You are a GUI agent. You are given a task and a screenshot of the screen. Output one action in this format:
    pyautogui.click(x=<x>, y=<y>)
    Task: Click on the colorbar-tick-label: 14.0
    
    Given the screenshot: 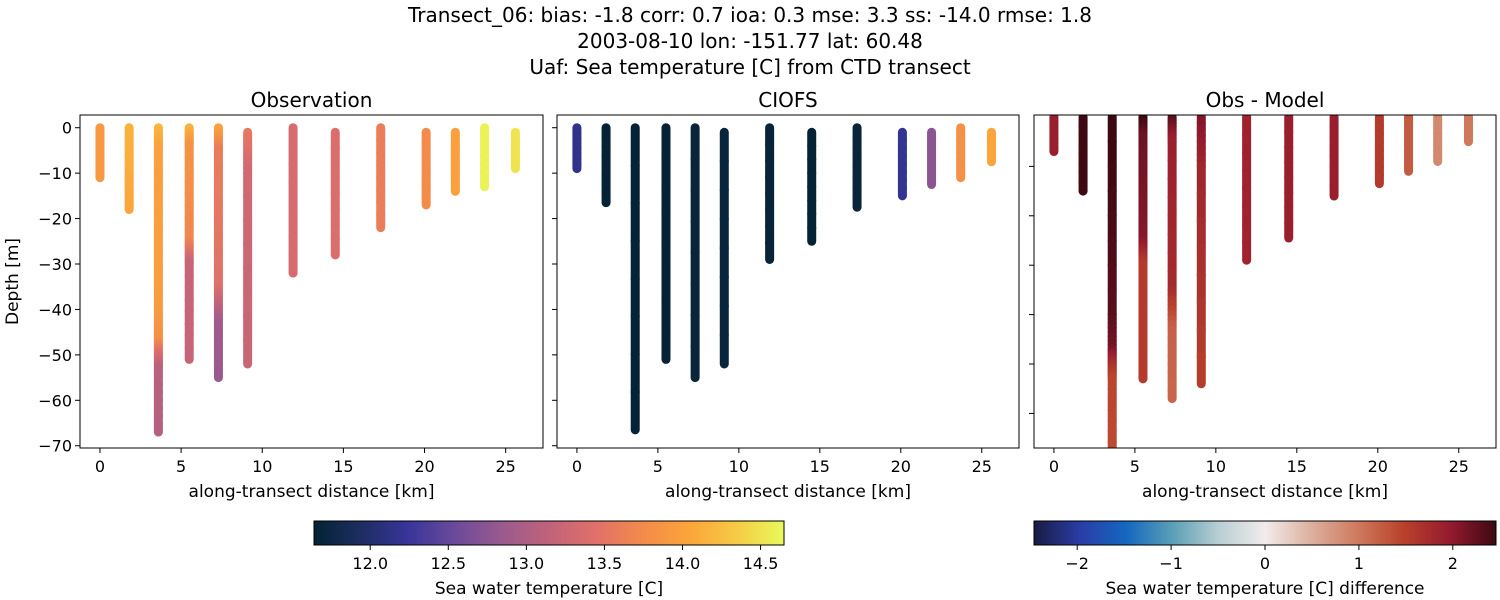 What is the action you would take?
    pyautogui.click(x=683, y=563)
    